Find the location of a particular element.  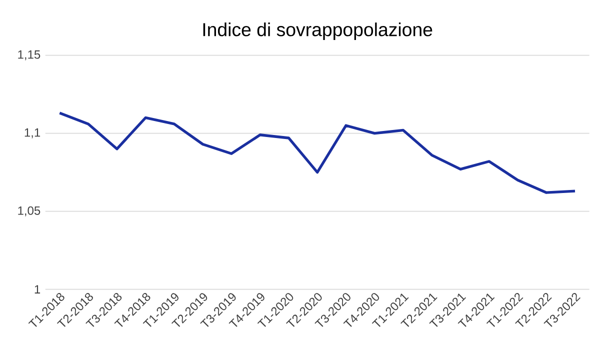

y-tick-label: 1,05 is located at coordinates (29, 211).